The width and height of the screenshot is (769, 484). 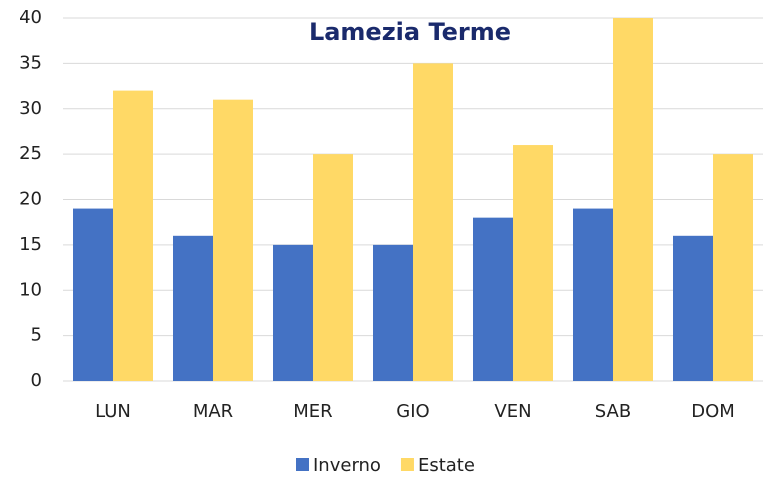 I want to click on legend-label: Estate, so click(x=446, y=465).